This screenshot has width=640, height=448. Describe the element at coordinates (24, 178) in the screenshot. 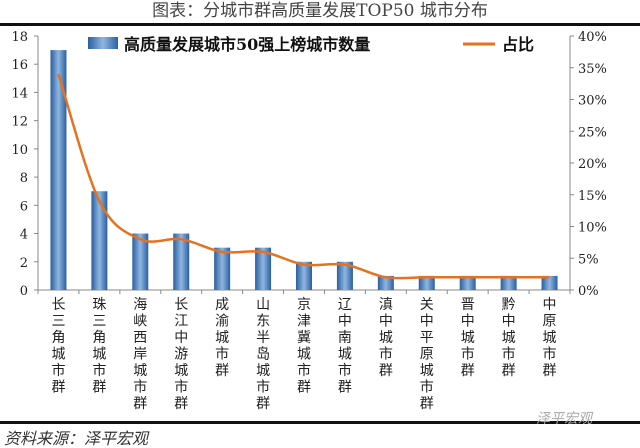

I see `left-tick-label: 8` at that location.